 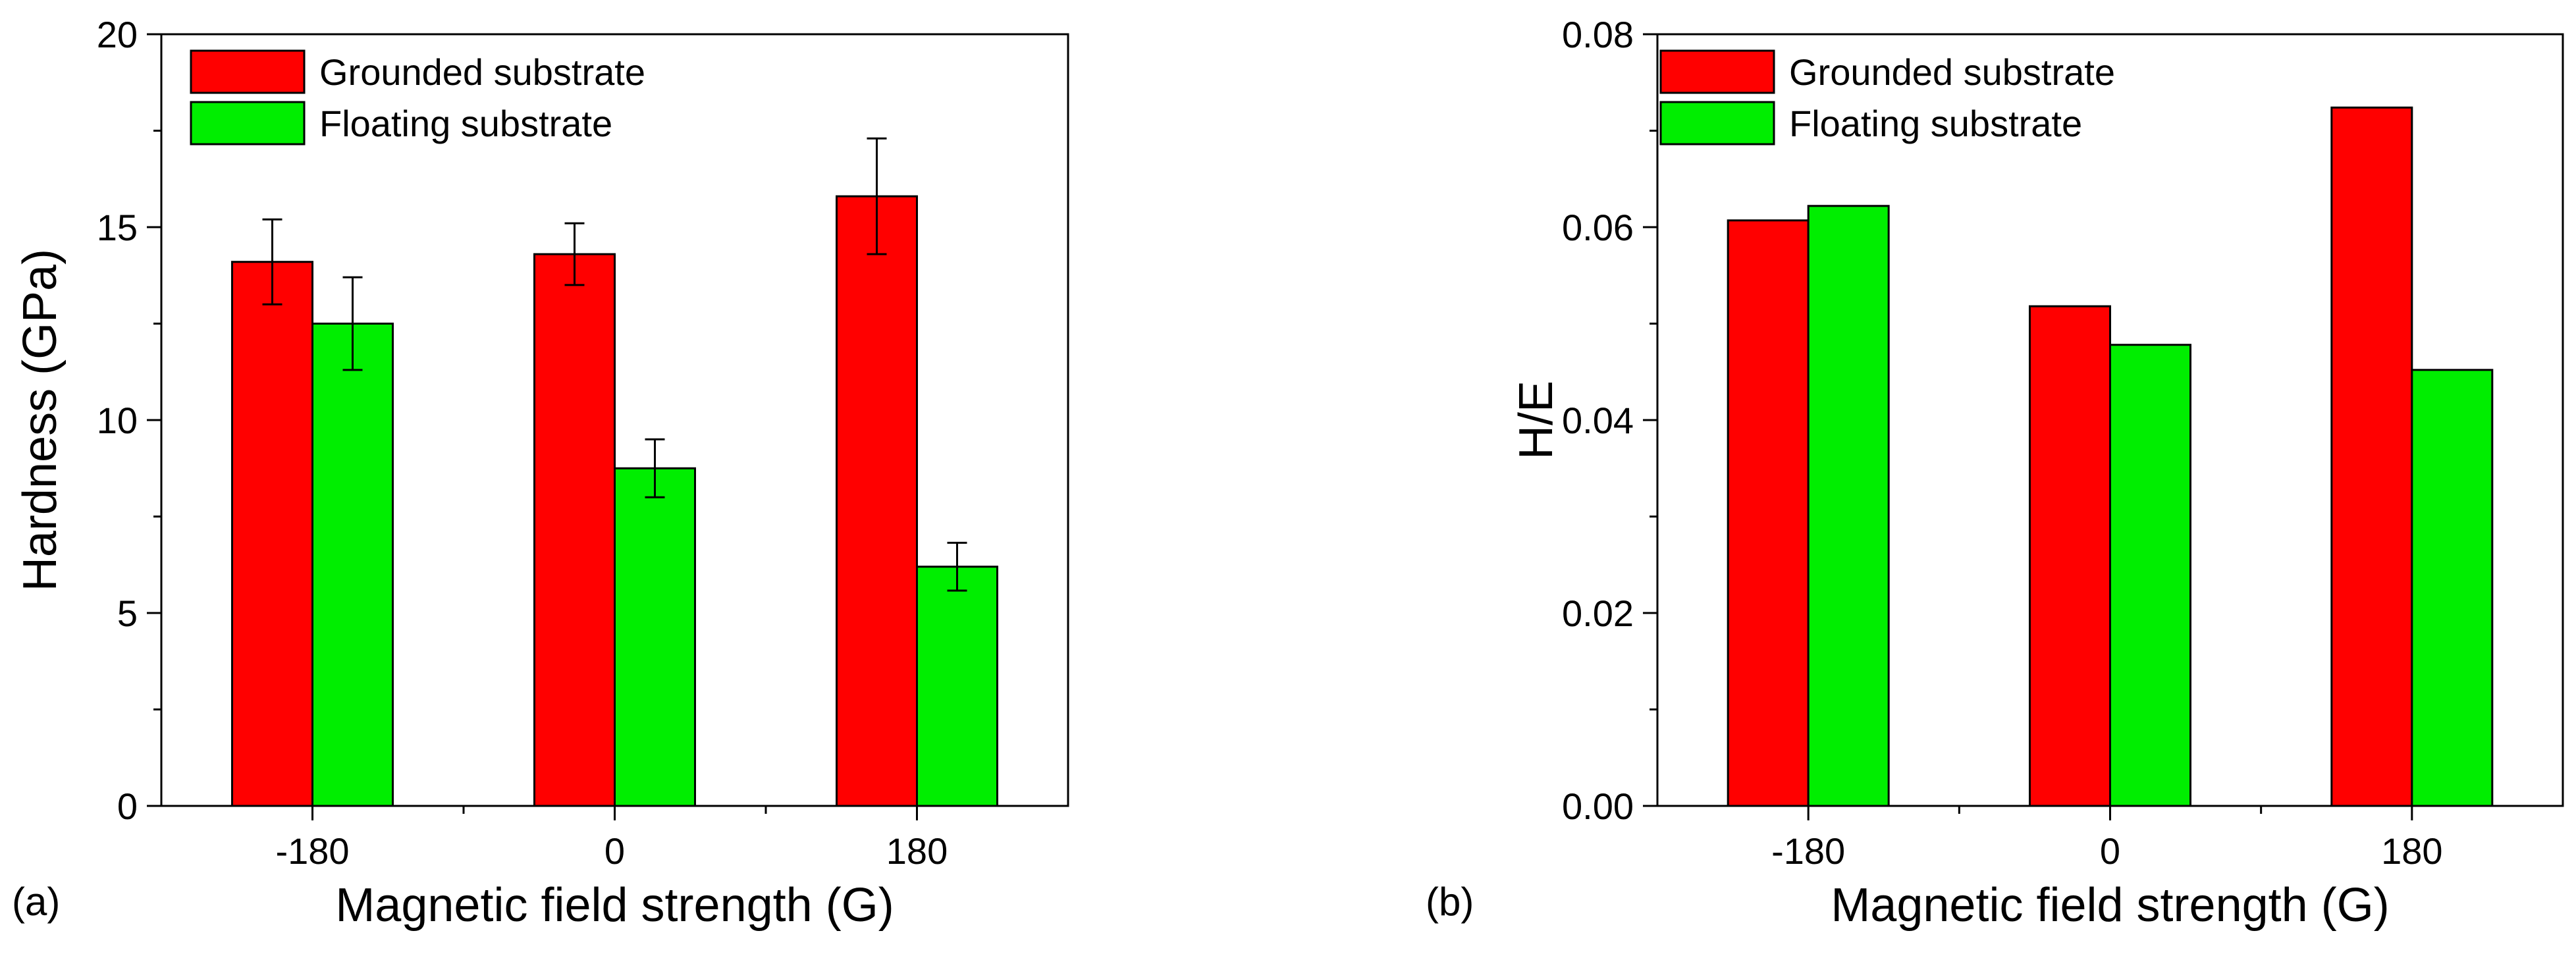 What do you see at coordinates (1598, 421) in the screenshot?
I see `y-tick-label: 0.04` at bounding box center [1598, 421].